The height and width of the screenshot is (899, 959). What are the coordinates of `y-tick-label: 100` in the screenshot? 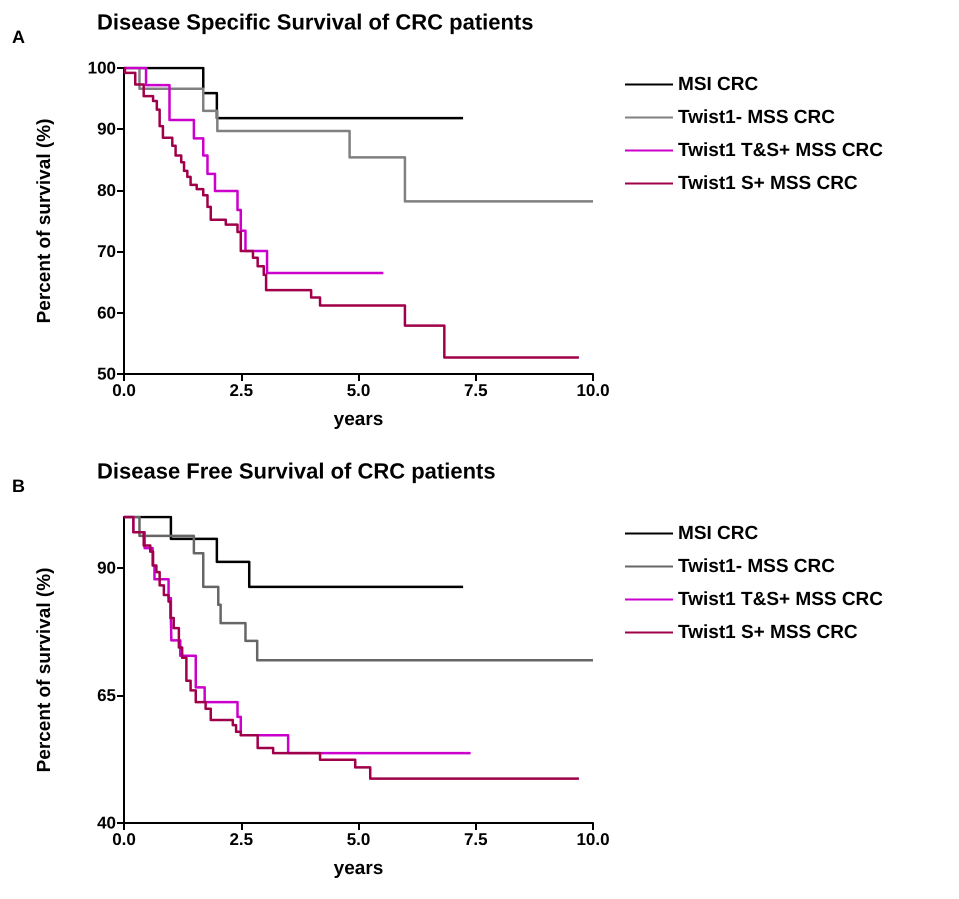 It's located at (102, 68).